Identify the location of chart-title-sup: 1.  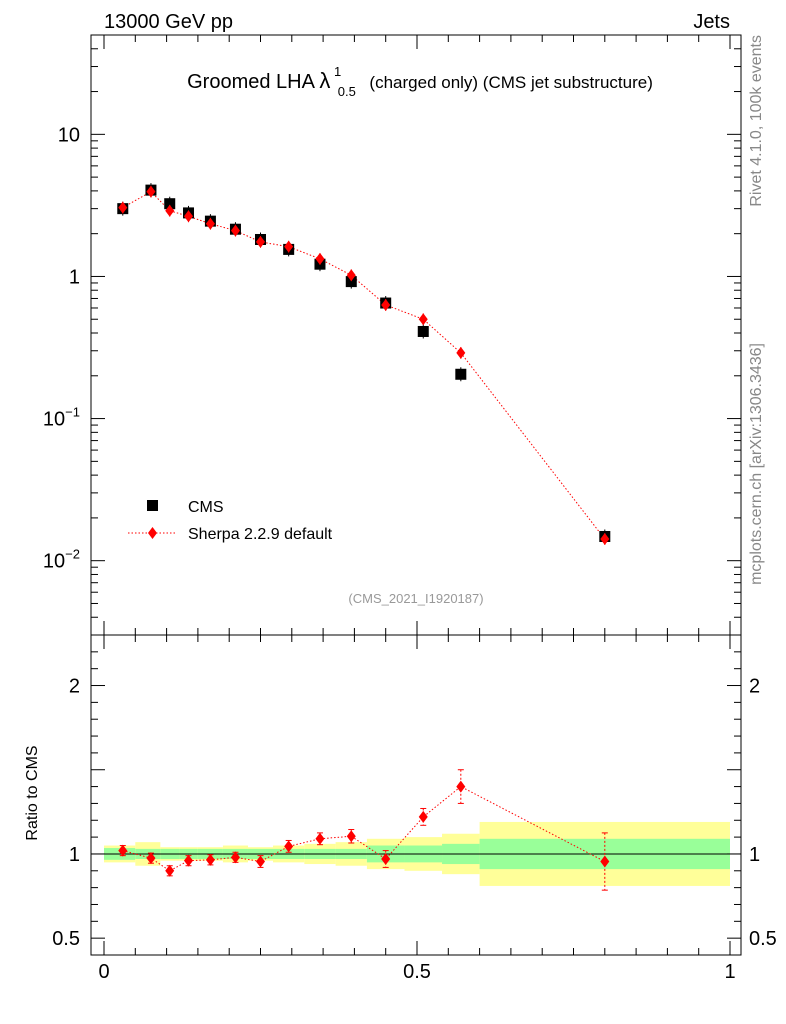
(337, 71).